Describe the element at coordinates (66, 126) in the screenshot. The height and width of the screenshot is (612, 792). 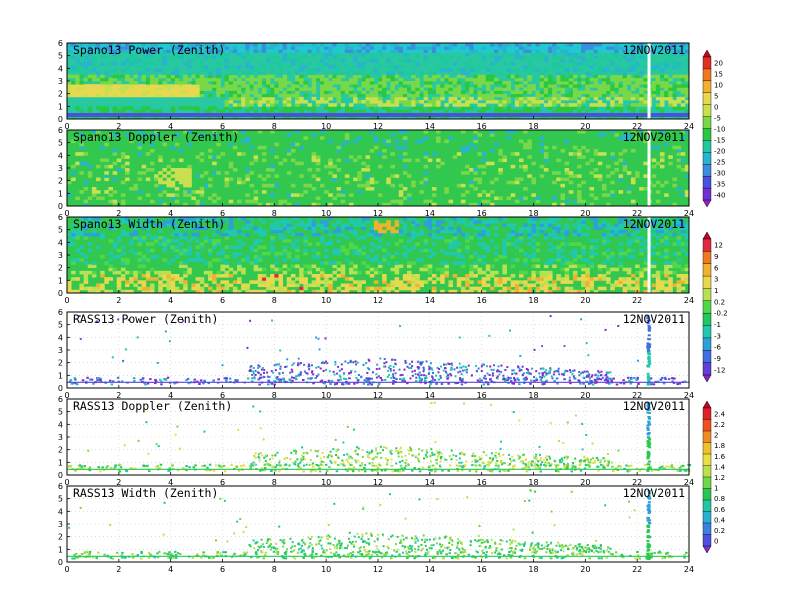
I see `x-tick-label: 0` at that location.